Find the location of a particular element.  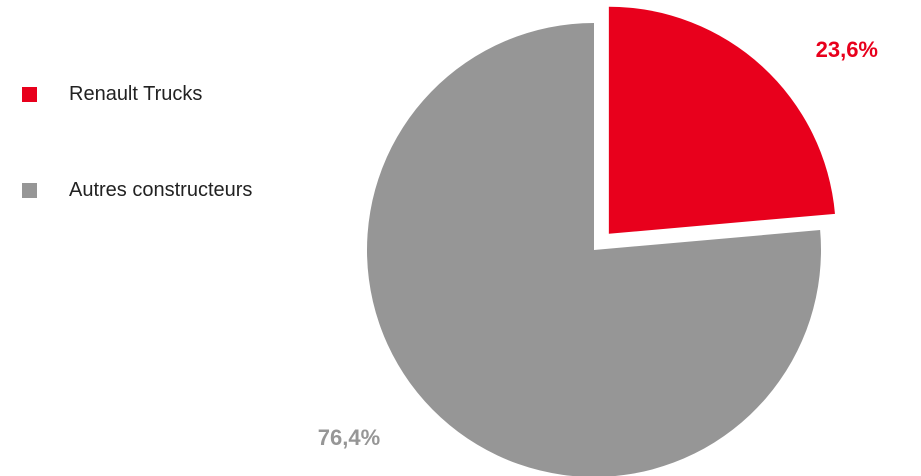

pie-slice-renault-trucks is located at coordinates (721, 120).